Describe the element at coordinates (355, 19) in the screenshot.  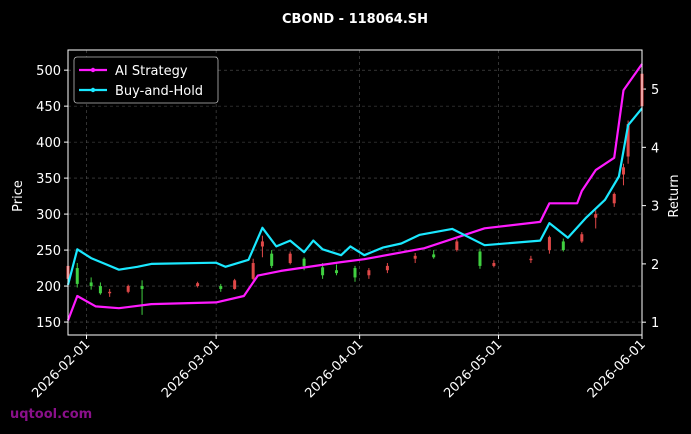
I see `chart-title: CBOND - 118064.SH` at that location.